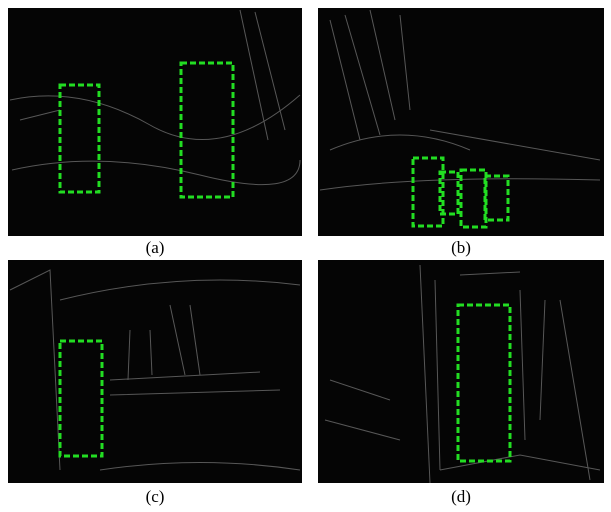 The image size is (611, 512). What do you see at coordinates (155, 247) in the screenshot?
I see `caption: (a)` at bounding box center [155, 247].